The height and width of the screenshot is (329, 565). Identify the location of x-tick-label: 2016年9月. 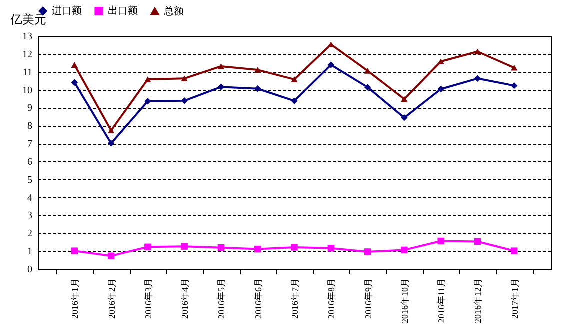
(368, 298).